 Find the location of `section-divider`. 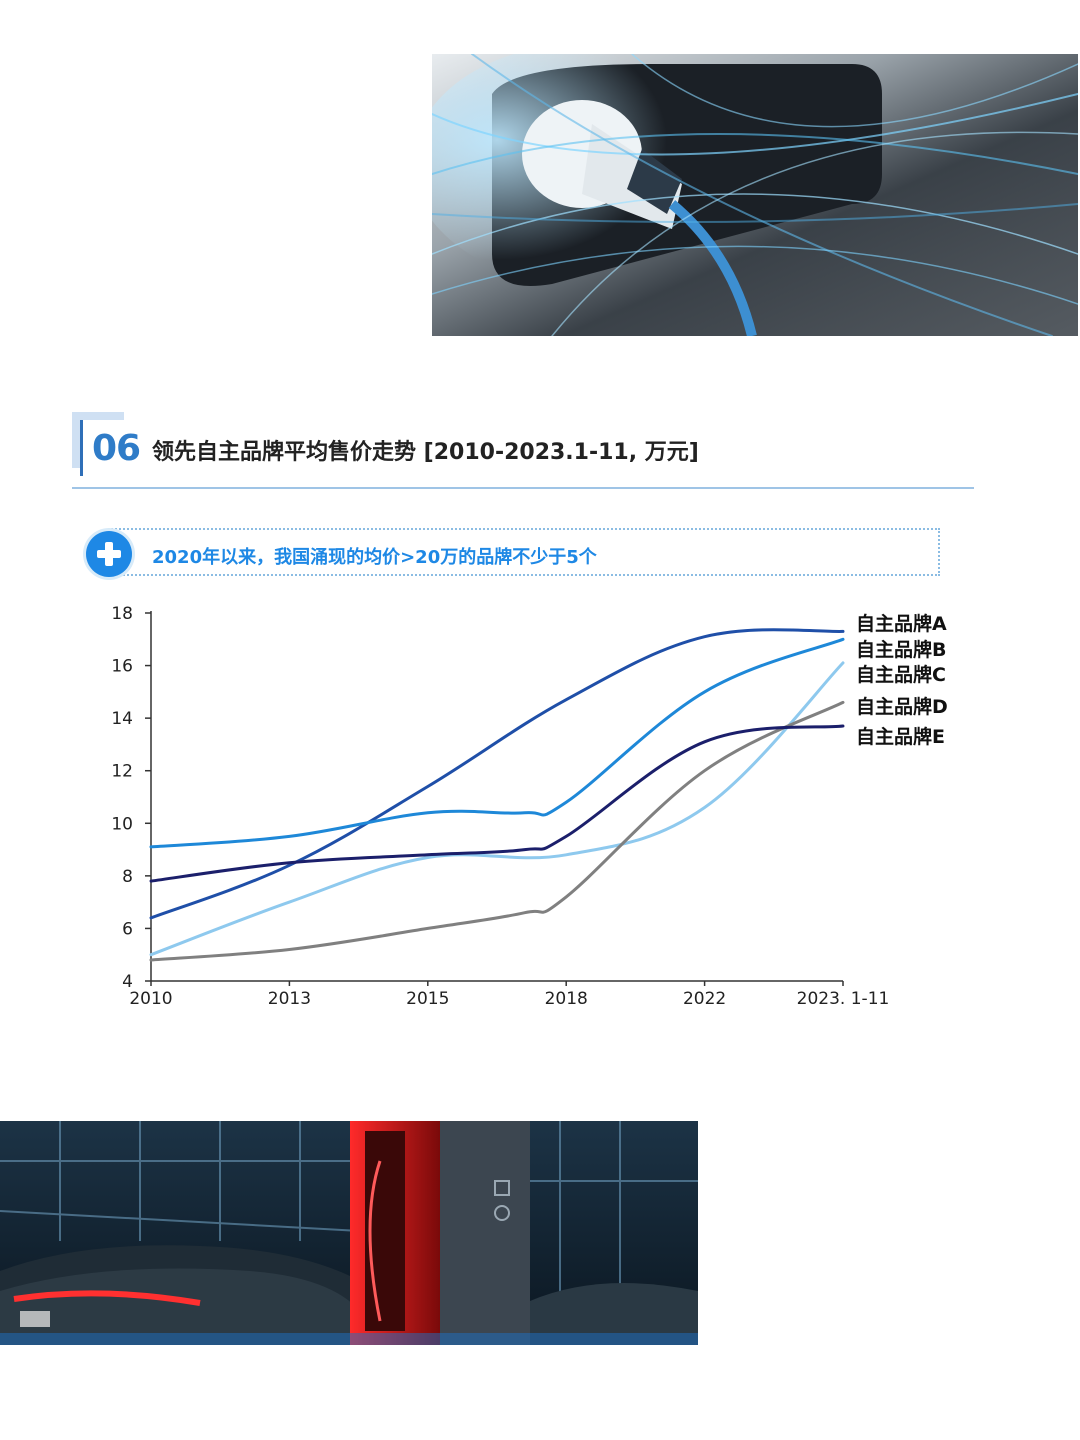

section-divider is located at coordinates (523, 488).